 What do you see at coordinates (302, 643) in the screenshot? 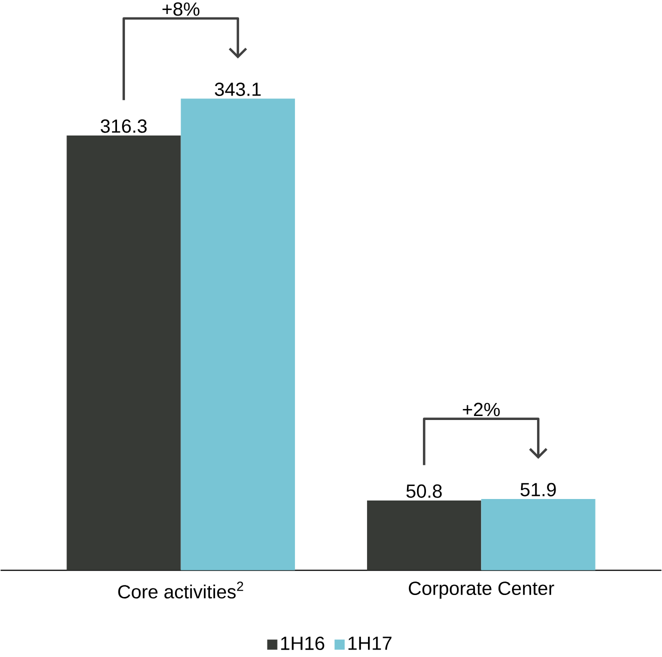
I see `legend-label: 1H16` at bounding box center [302, 643].